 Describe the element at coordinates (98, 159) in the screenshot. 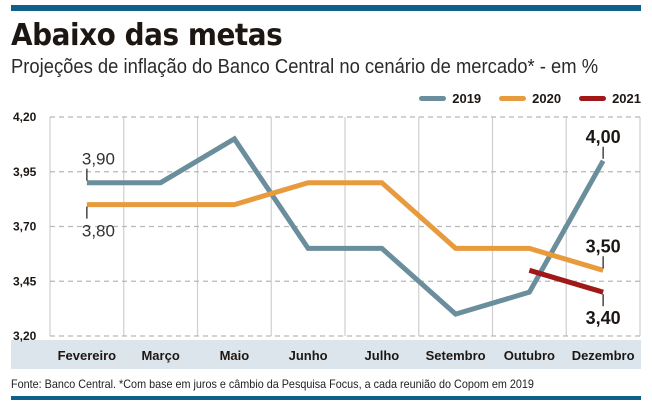

I see `data-label-2019-fevereiro: 3,90` at that location.